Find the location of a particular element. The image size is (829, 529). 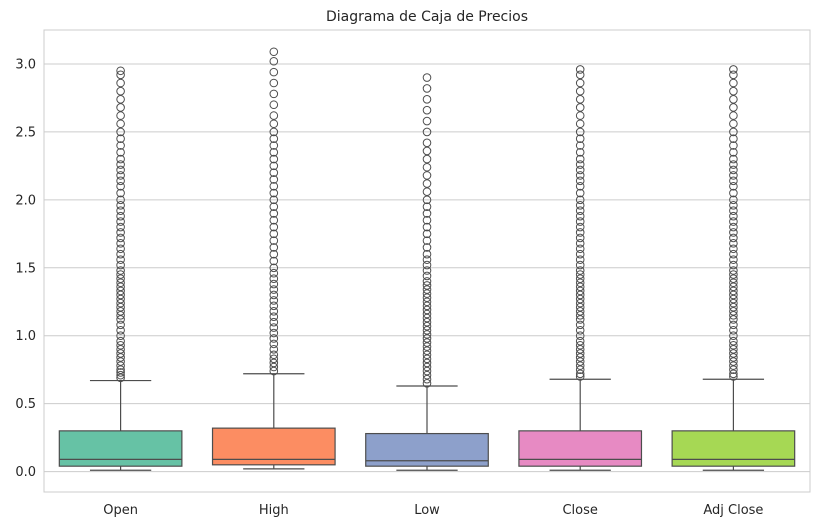

x-tick-label: Low is located at coordinates (427, 510).